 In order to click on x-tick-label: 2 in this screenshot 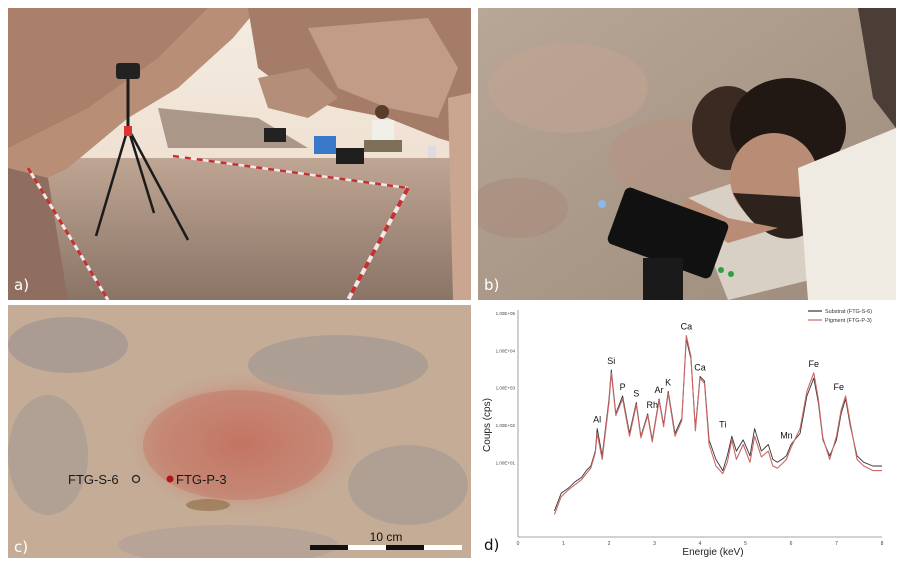, I will do `click(609, 544)`.